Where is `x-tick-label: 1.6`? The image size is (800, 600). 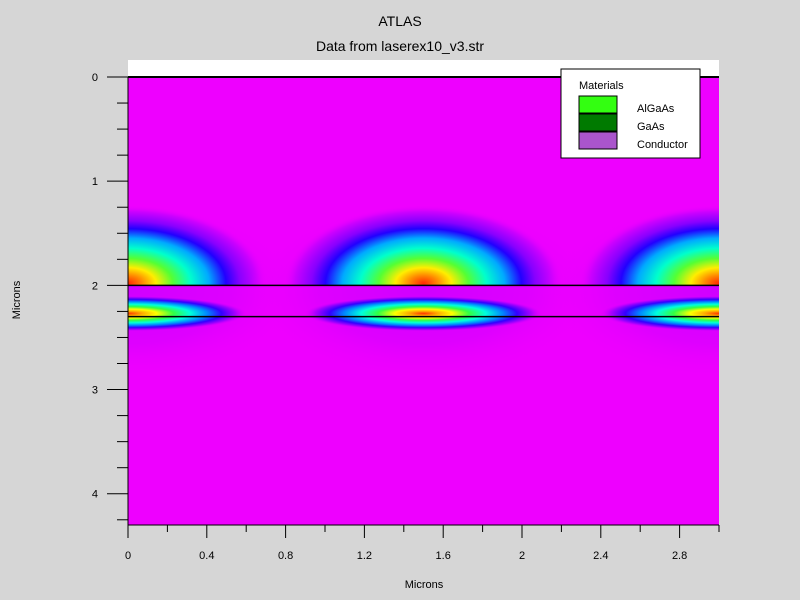
x-tick-label: 1.6 is located at coordinates (443, 556).